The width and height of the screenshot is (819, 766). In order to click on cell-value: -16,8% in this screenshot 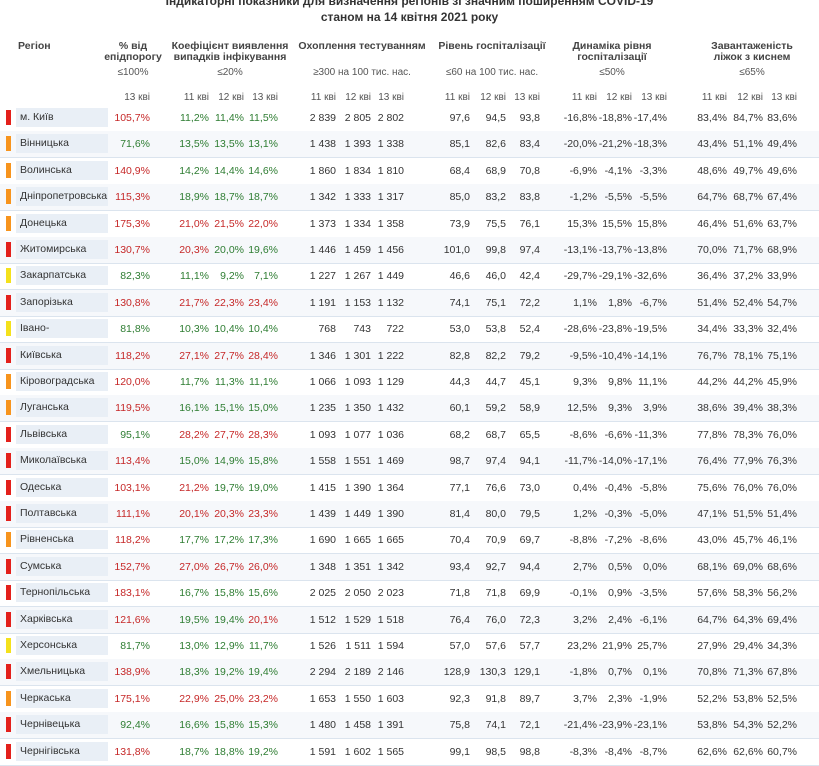, I will do `click(580, 118)`.